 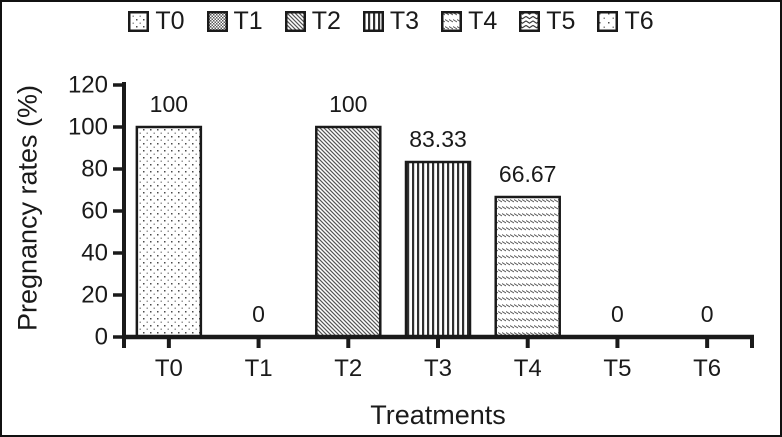 I want to click on bar-value-label-T4: 66.67, so click(x=528, y=174).